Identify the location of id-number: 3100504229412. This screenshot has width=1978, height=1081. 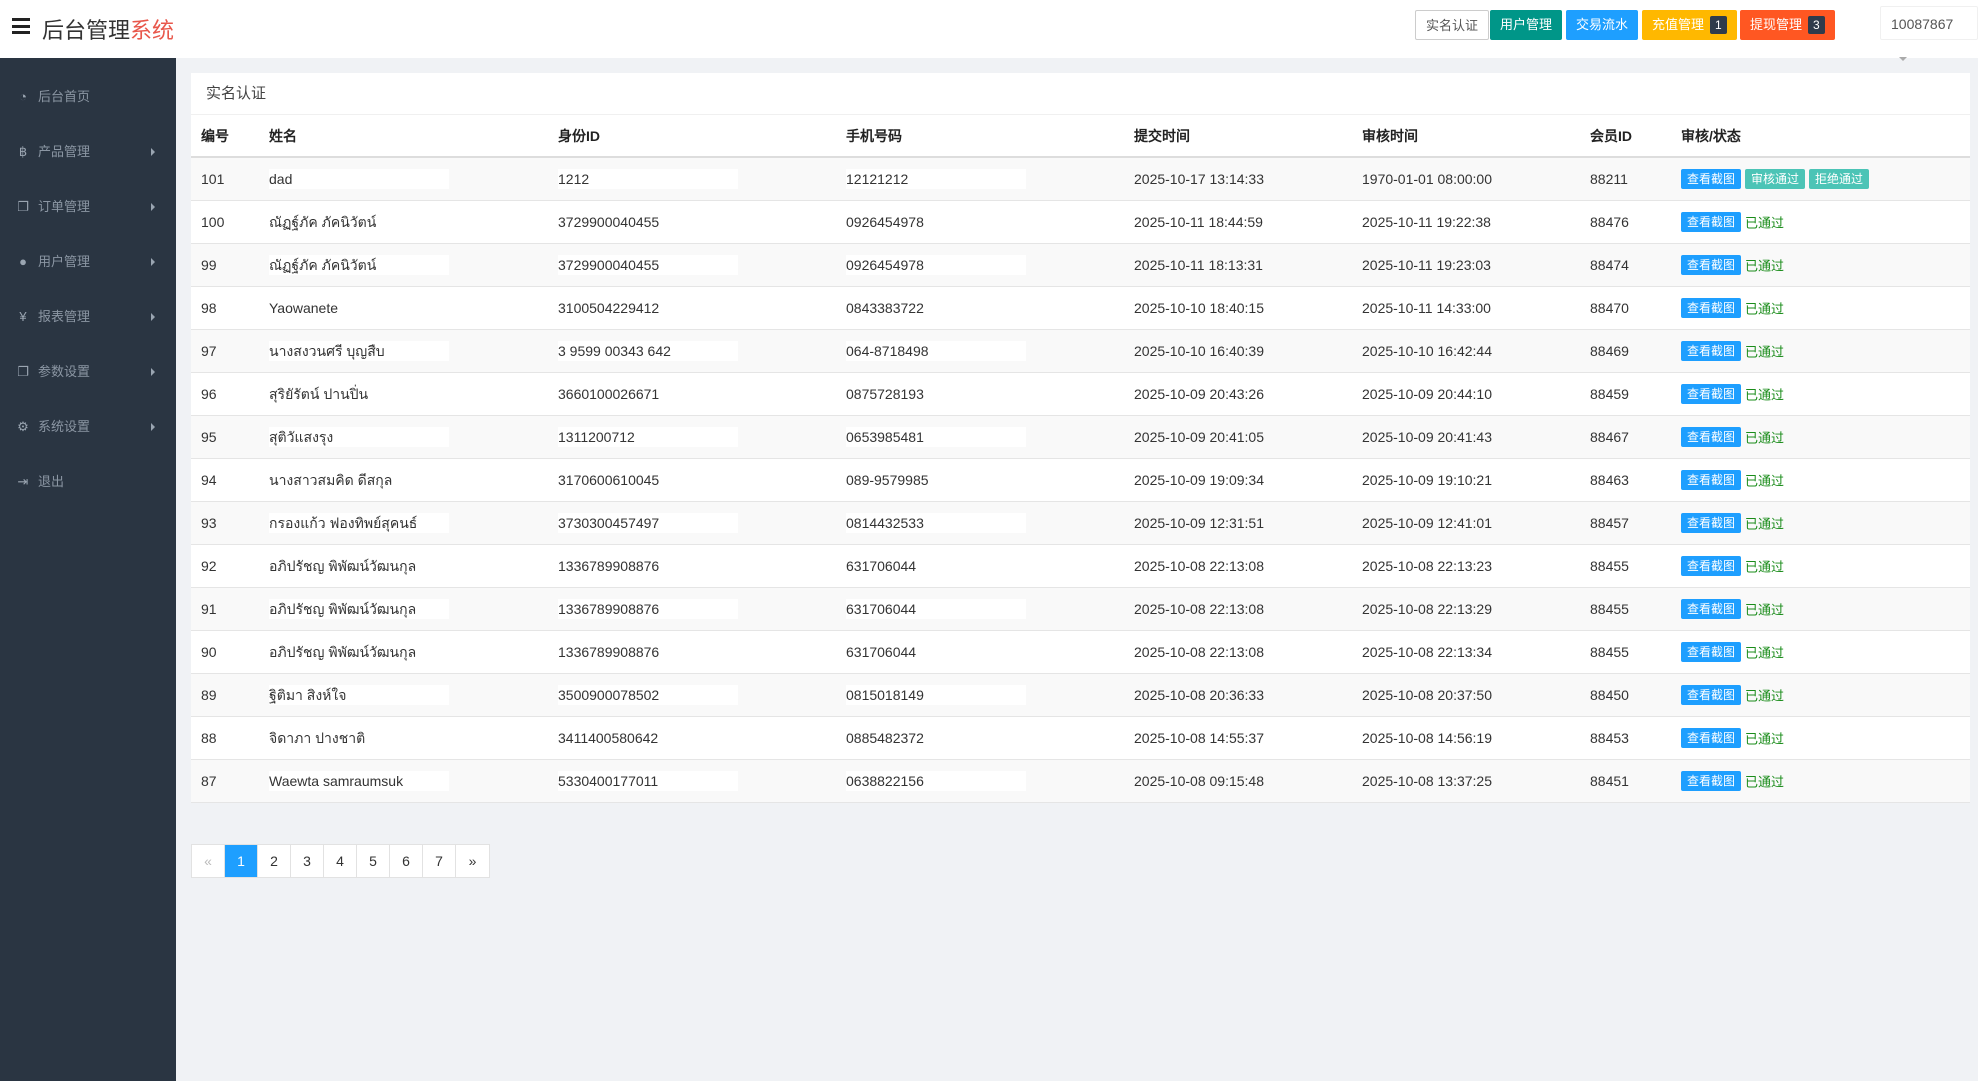
(648, 307).